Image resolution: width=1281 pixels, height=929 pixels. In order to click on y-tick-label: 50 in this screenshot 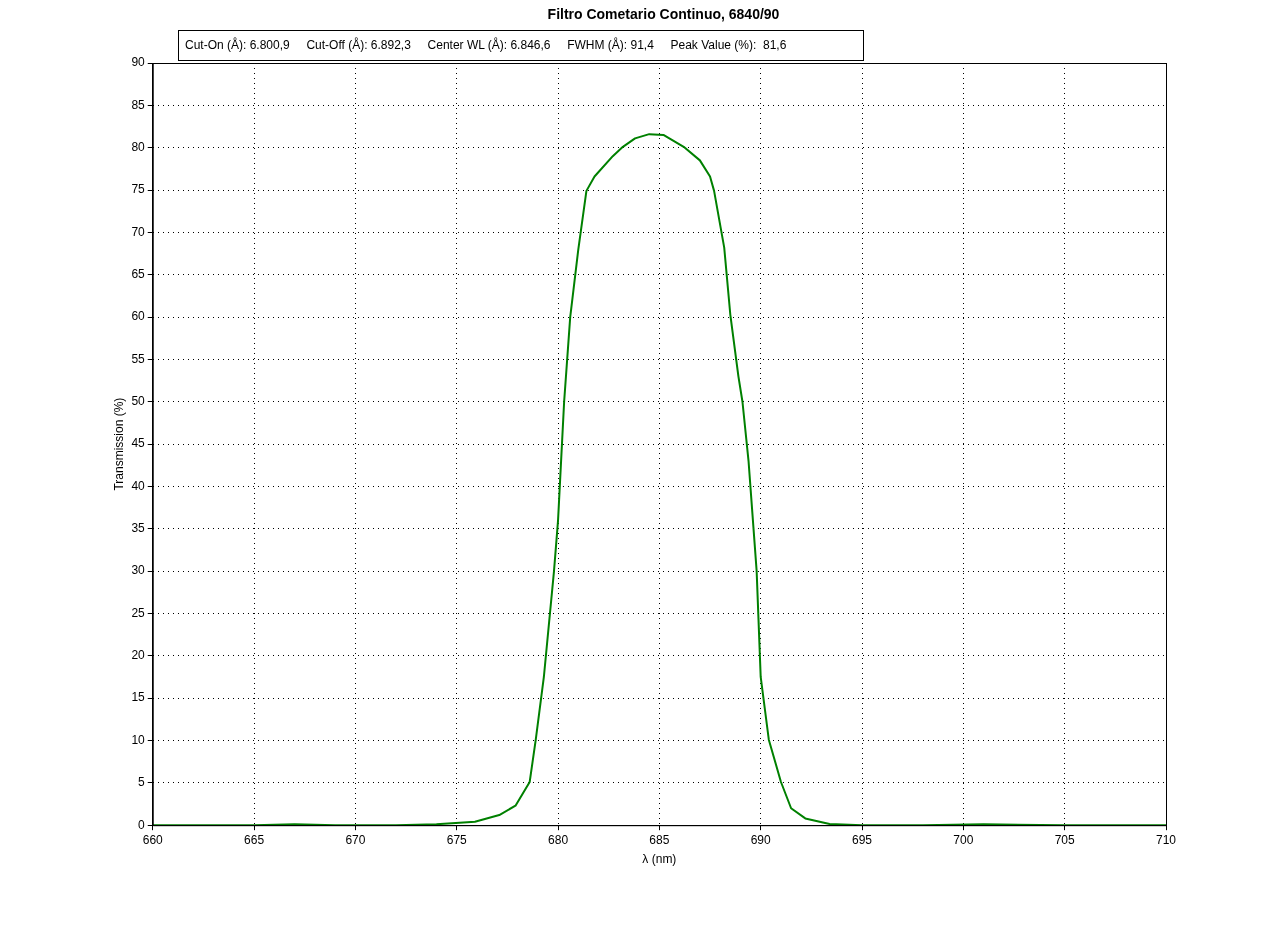, I will do `click(138, 401)`.